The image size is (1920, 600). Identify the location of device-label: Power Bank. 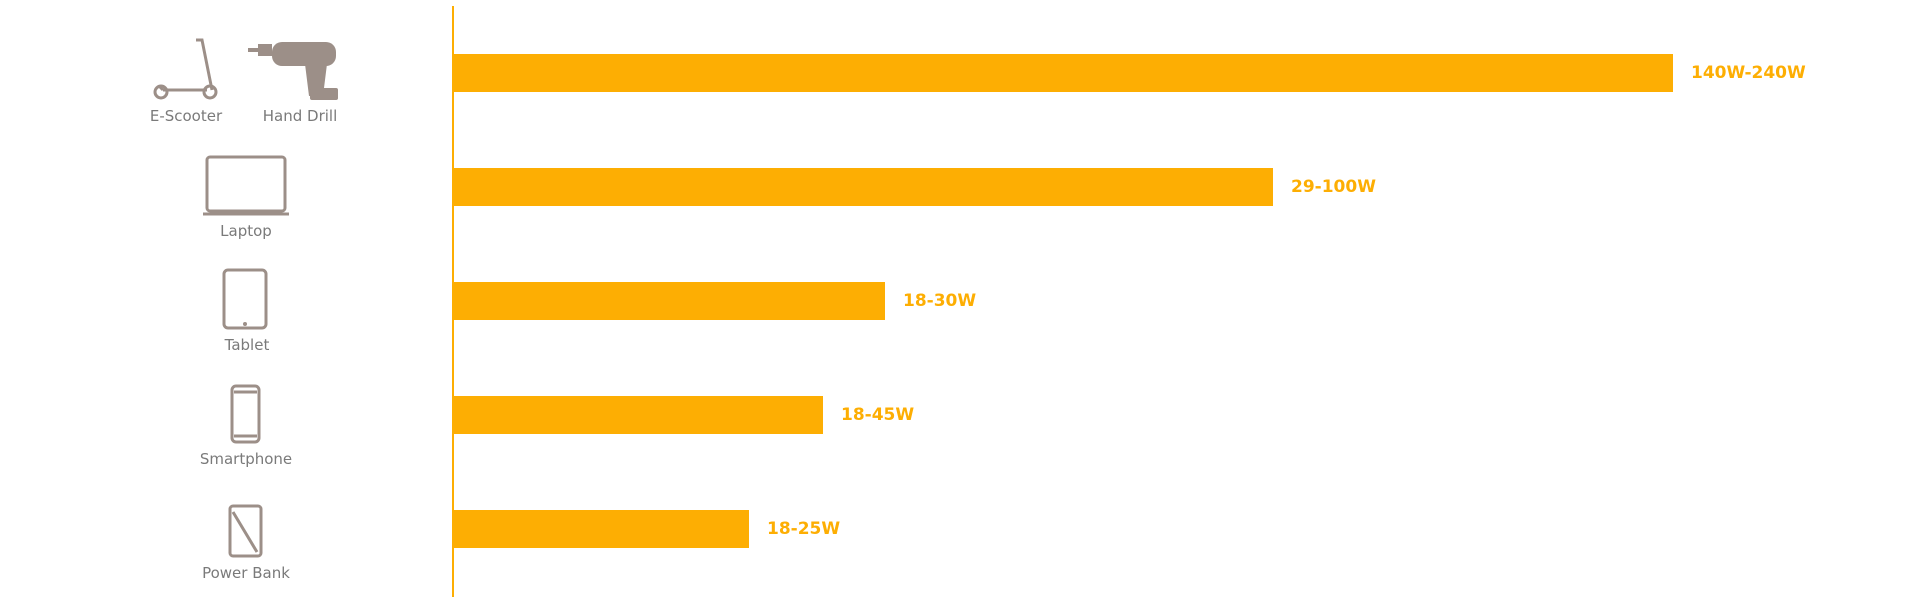
(246, 573).